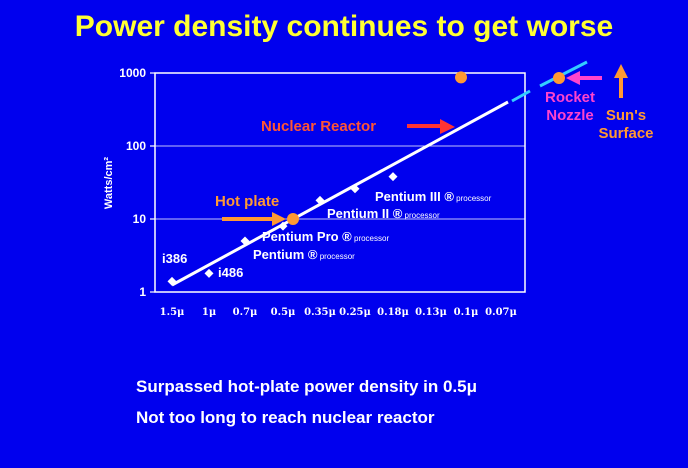  What do you see at coordinates (570, 97) in the screenshot?
I see `rocket-label: Rocket` at bounding box center [570, 97].